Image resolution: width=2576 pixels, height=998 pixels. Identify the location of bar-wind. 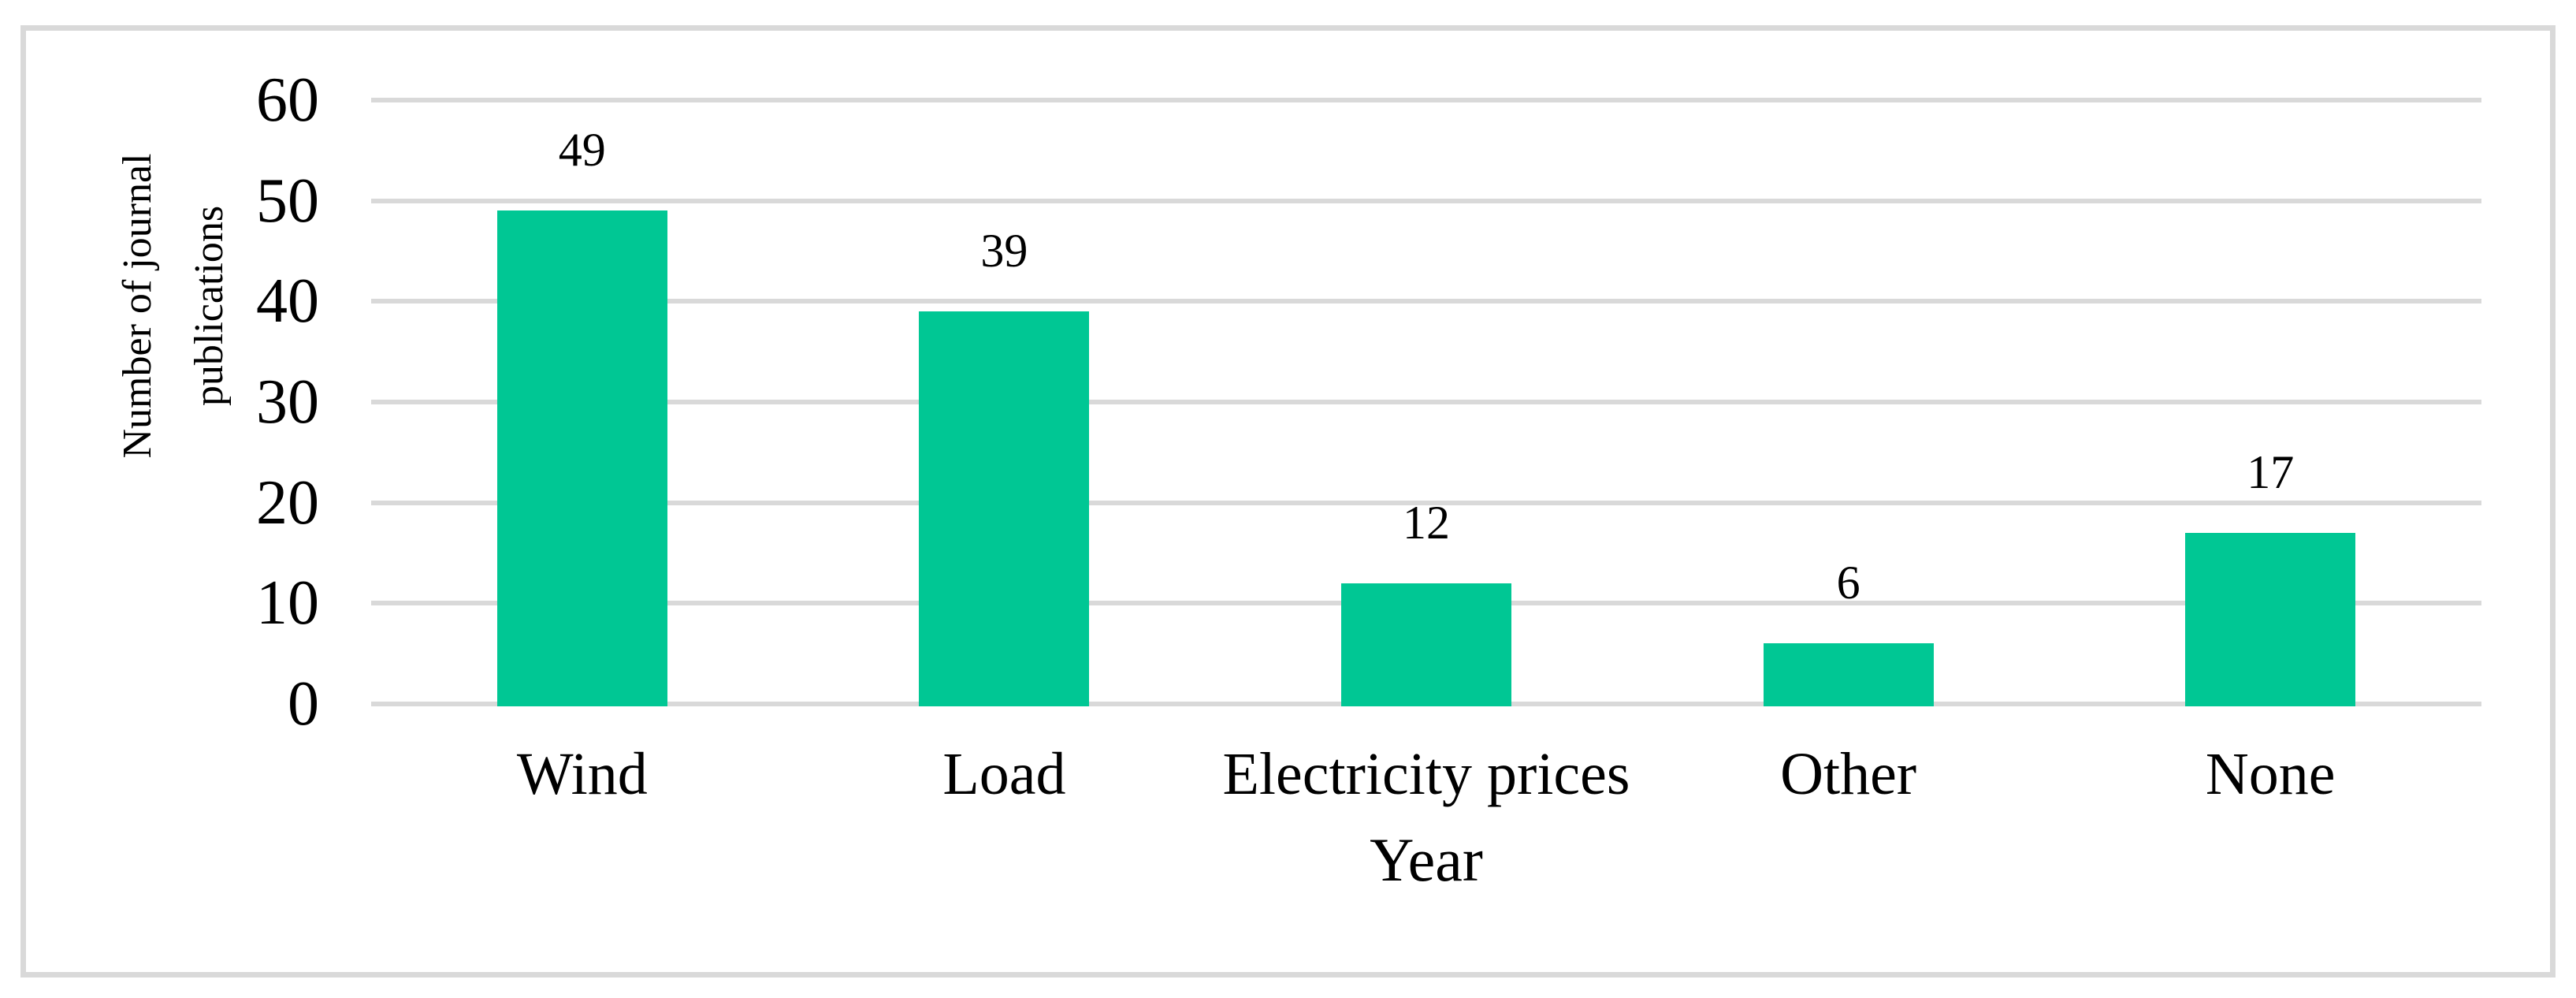
(581, 458).